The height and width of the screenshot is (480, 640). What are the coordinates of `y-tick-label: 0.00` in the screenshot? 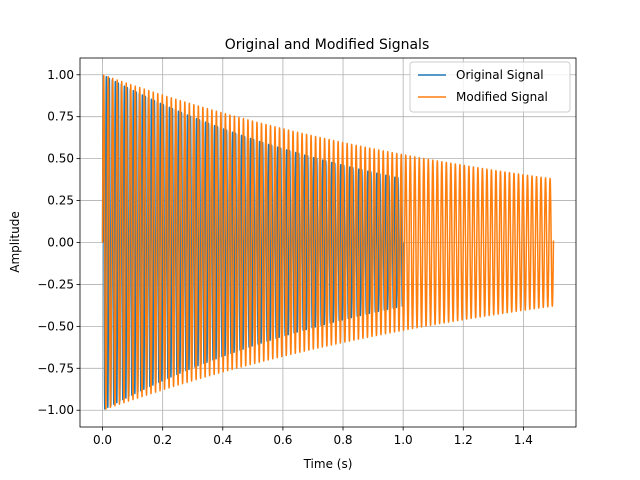 It's located at (60, 243).